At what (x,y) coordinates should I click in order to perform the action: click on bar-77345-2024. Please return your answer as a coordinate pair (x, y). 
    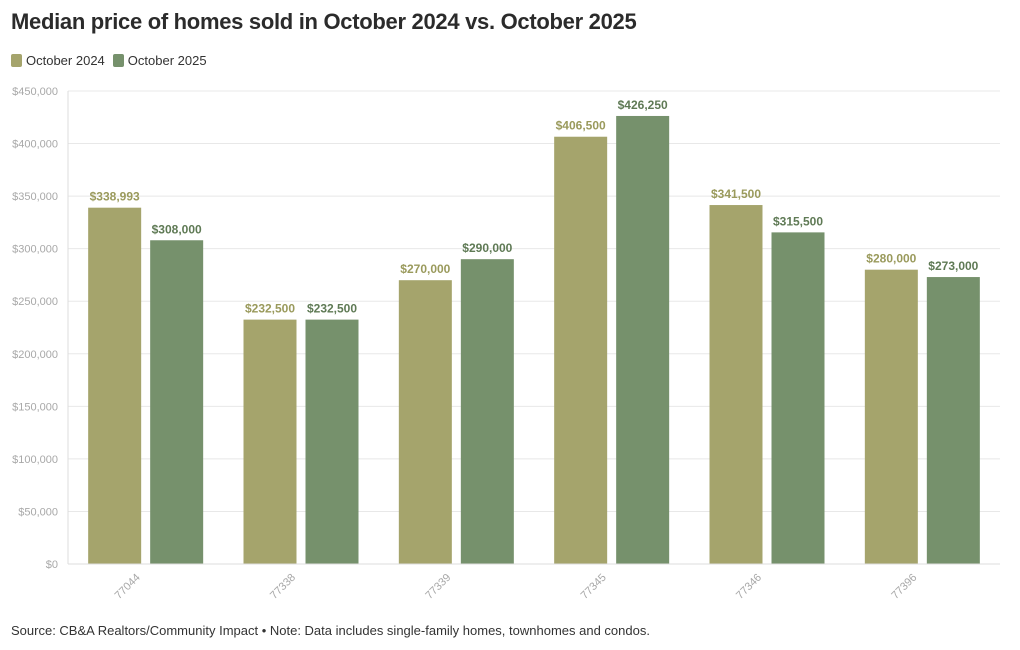
    Looking at the image, I should click on (581, 350).